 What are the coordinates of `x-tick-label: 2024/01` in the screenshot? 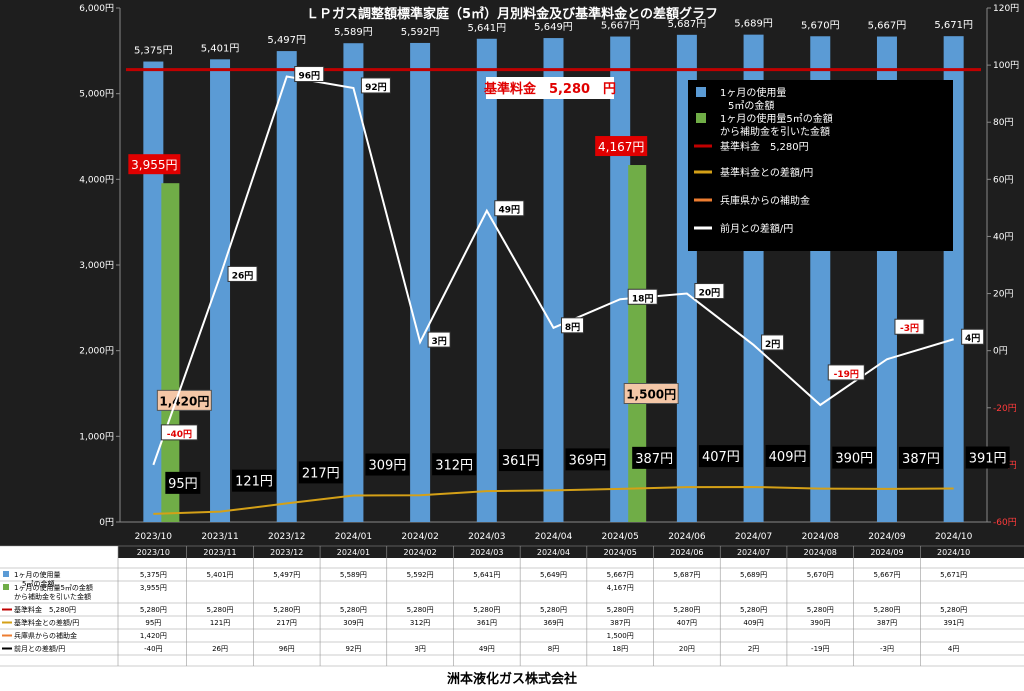 It's located at (353, 537).